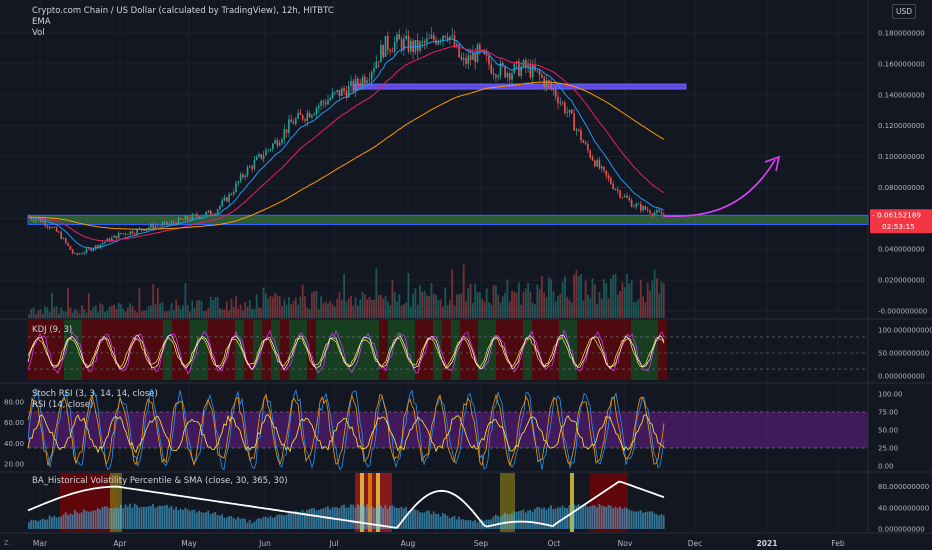  What do you see at coordinates (901, 157) in the screenshot?
I see `y-tick-label: 0.100000000` at bounding box center [901, 157].